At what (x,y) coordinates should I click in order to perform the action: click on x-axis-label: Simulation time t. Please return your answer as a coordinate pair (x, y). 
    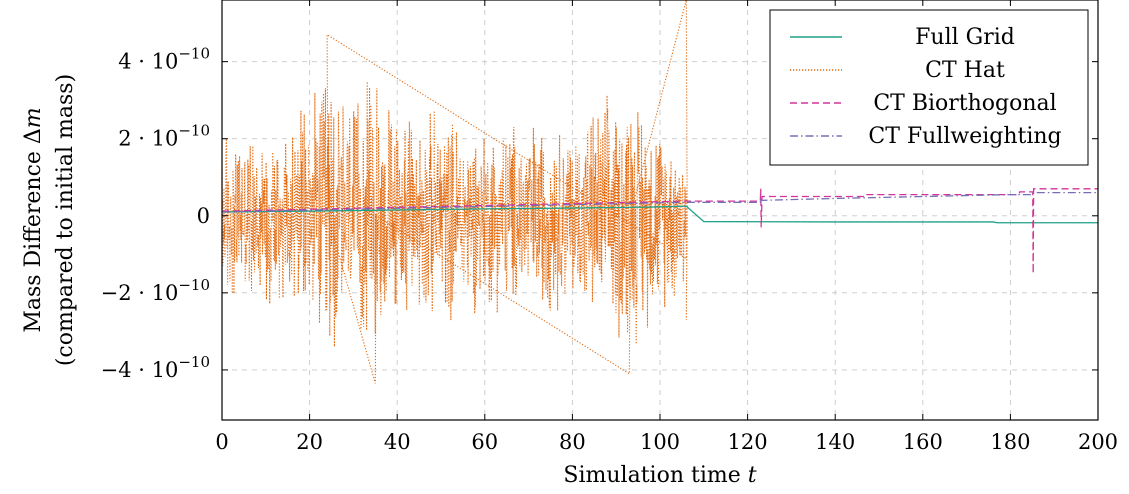
    Looking at the image, I should click on (659, 475).